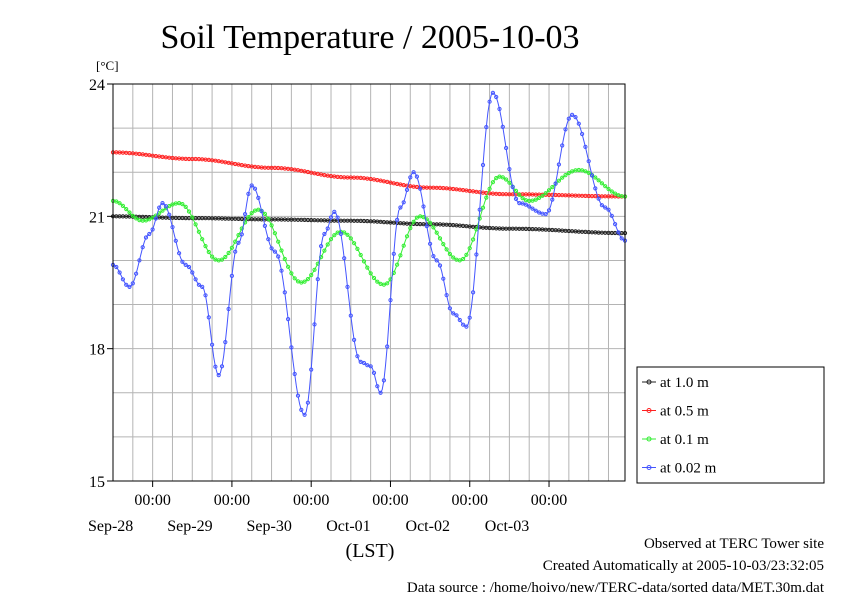 This screenshot has height=597, width=842. I want to click on y-tick-label: 24, so click(97, 85).